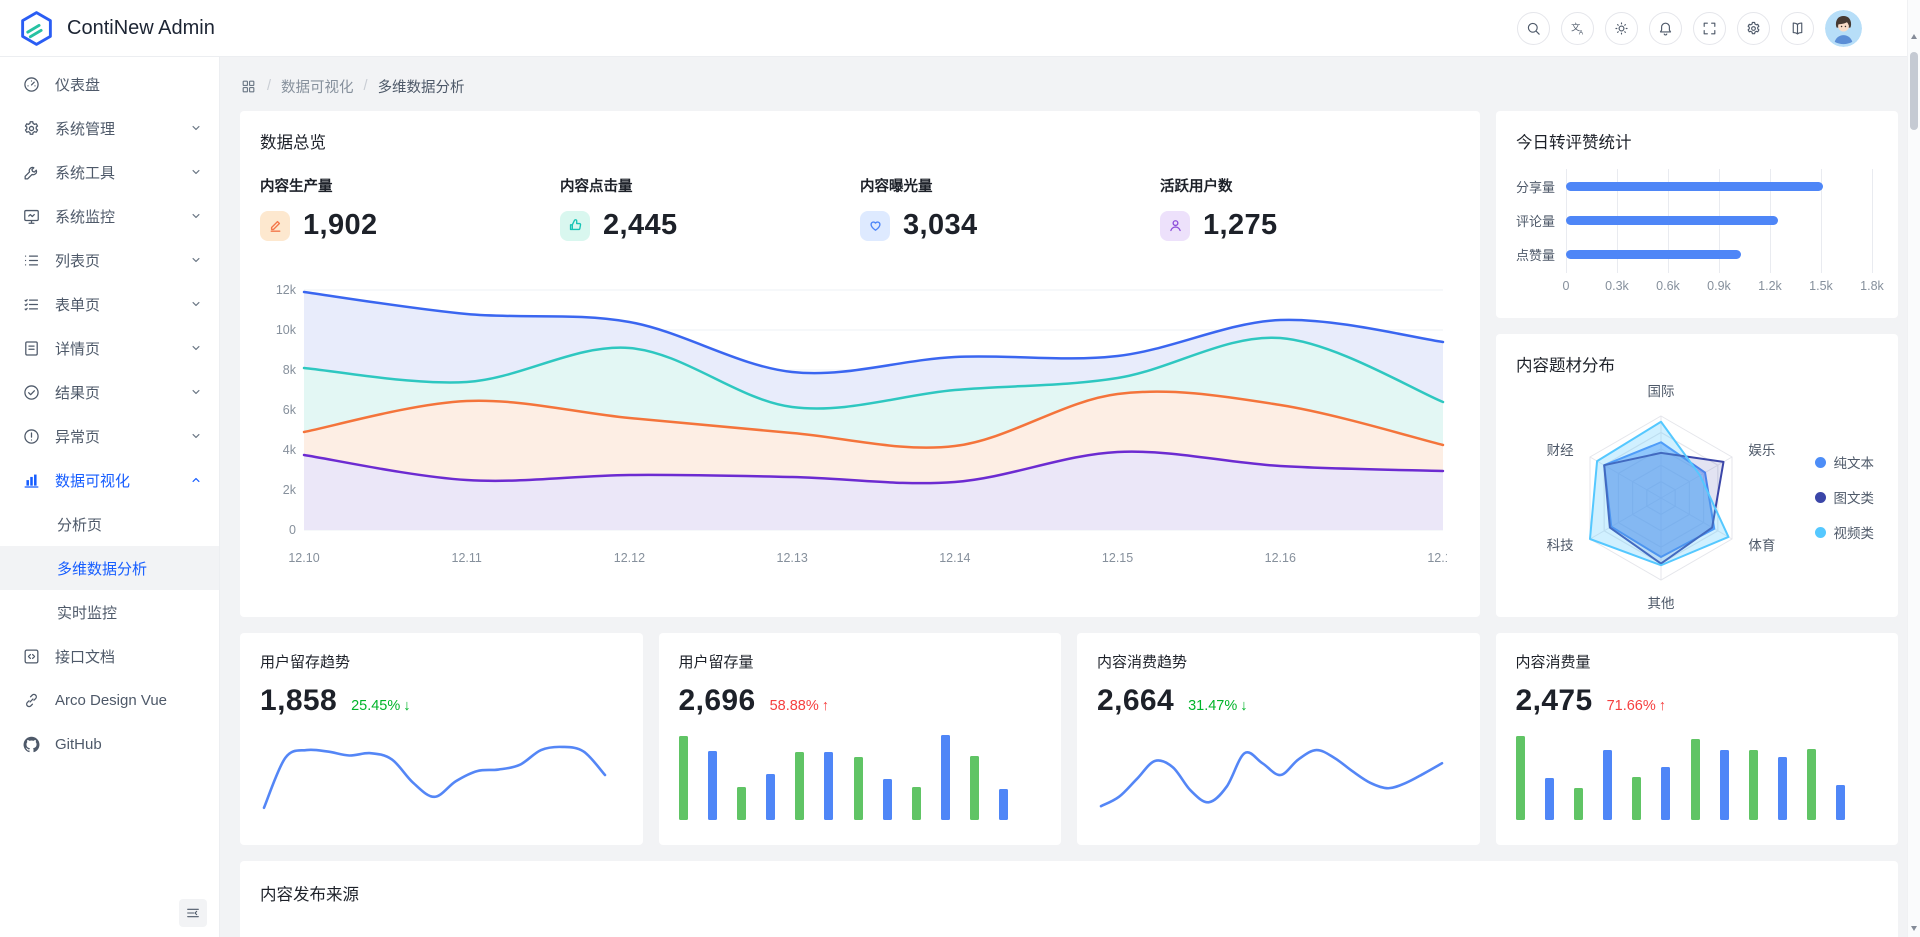 This screenshot has height=937, width=1920. Describe the element at coordinates (1554, 700) in the screenshot. I see `trend-card-value: 2,475` at that location.